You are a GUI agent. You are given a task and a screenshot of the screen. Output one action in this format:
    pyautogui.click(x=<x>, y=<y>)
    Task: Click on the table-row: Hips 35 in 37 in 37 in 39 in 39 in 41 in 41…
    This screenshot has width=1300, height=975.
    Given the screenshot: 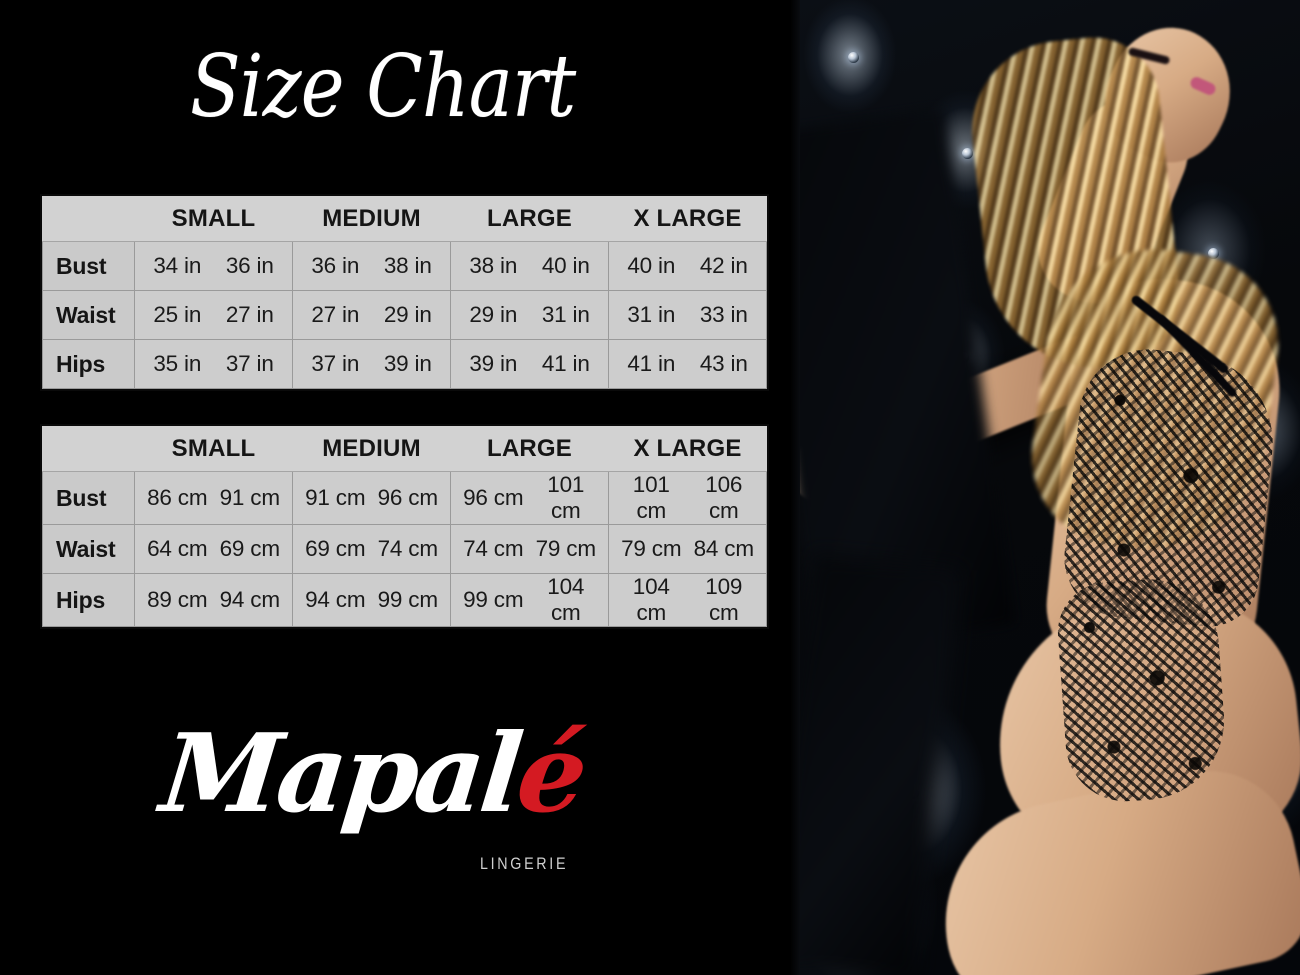 What is the action you would take?
    pyautogui.click(x=404, y=364)
    